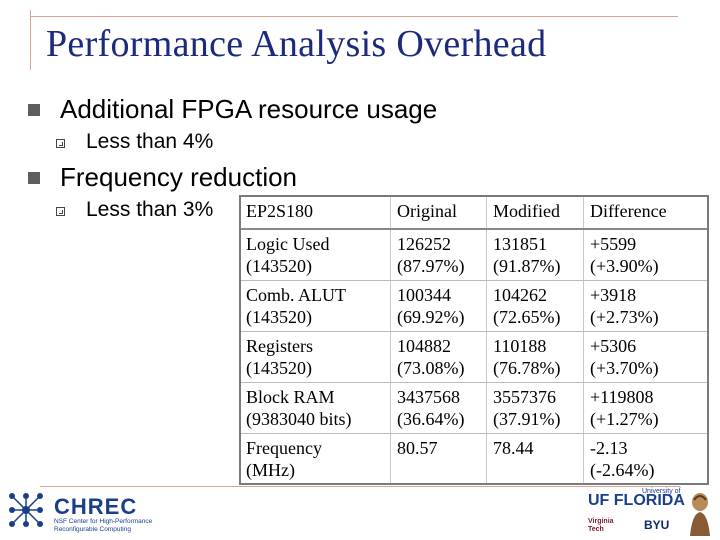 The width and height of the screenshot is (720, 540). I want to click on row-label: Frequency (MHz), so click(315, 458).